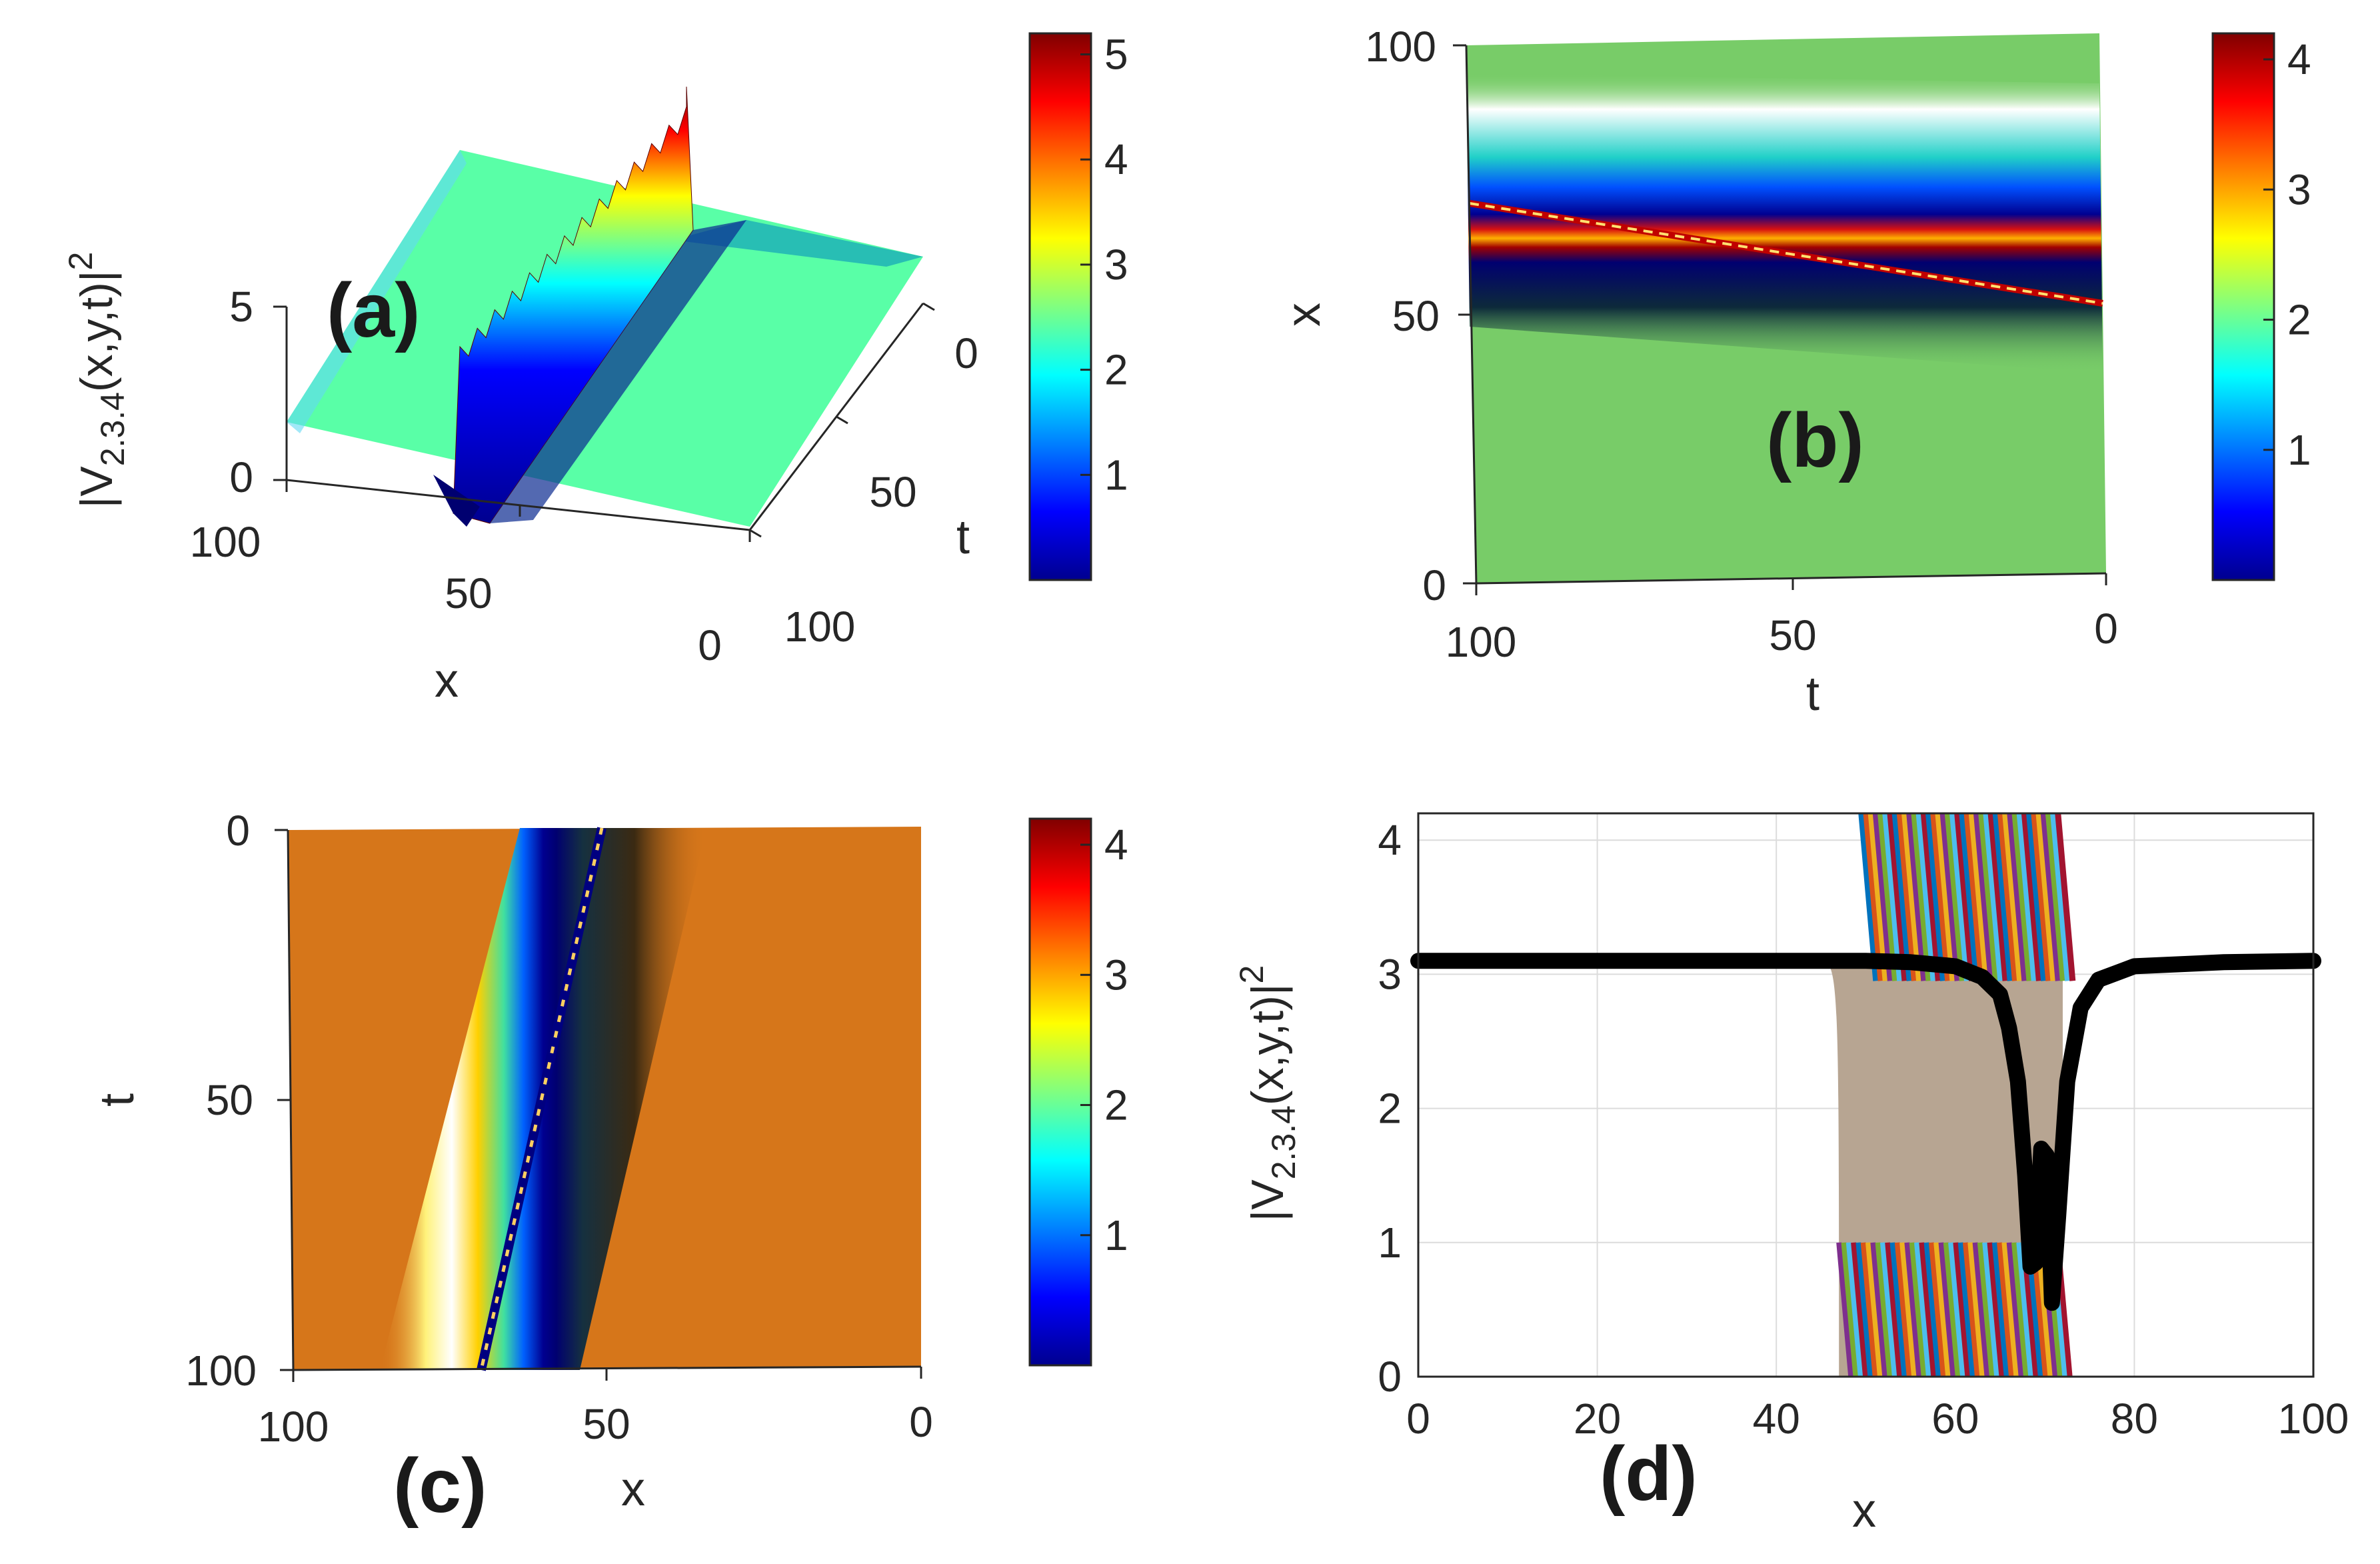  What do you see at coordinates (2299, 320) in the screenshot?
I see `panel-b-colorbar-tick-2: 2` at bounding box center [2299, 320].